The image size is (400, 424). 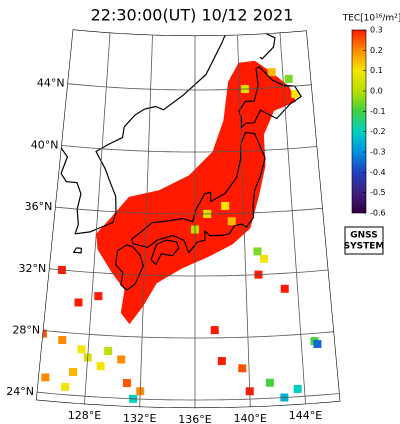 I want to click on lat-label: 44°N, so click(x=51, y=83).